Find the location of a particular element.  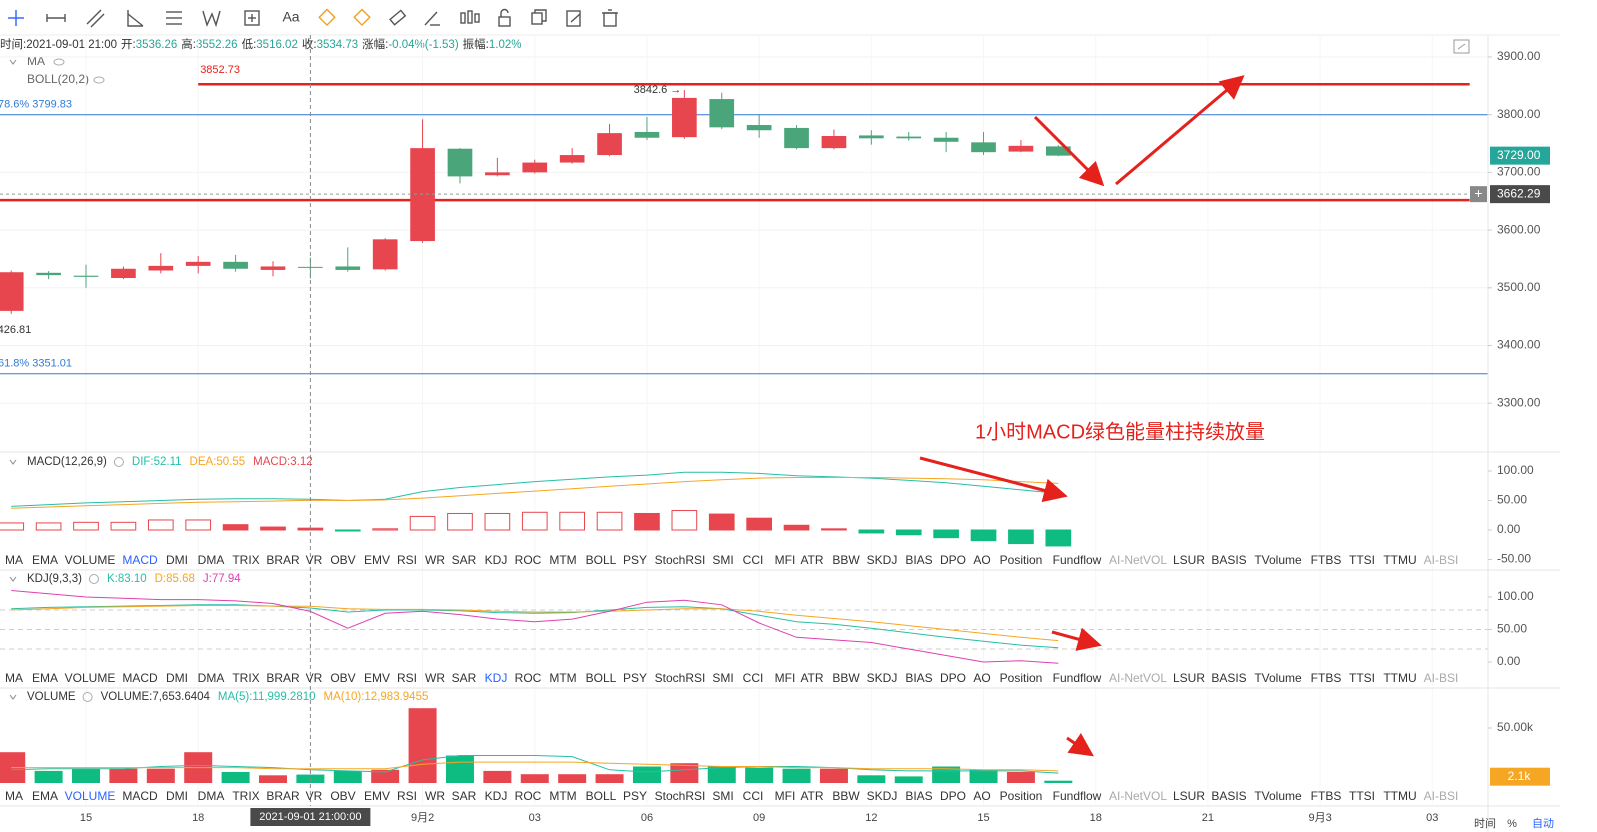

crosshair-tool is located at coordinates (16, 18).